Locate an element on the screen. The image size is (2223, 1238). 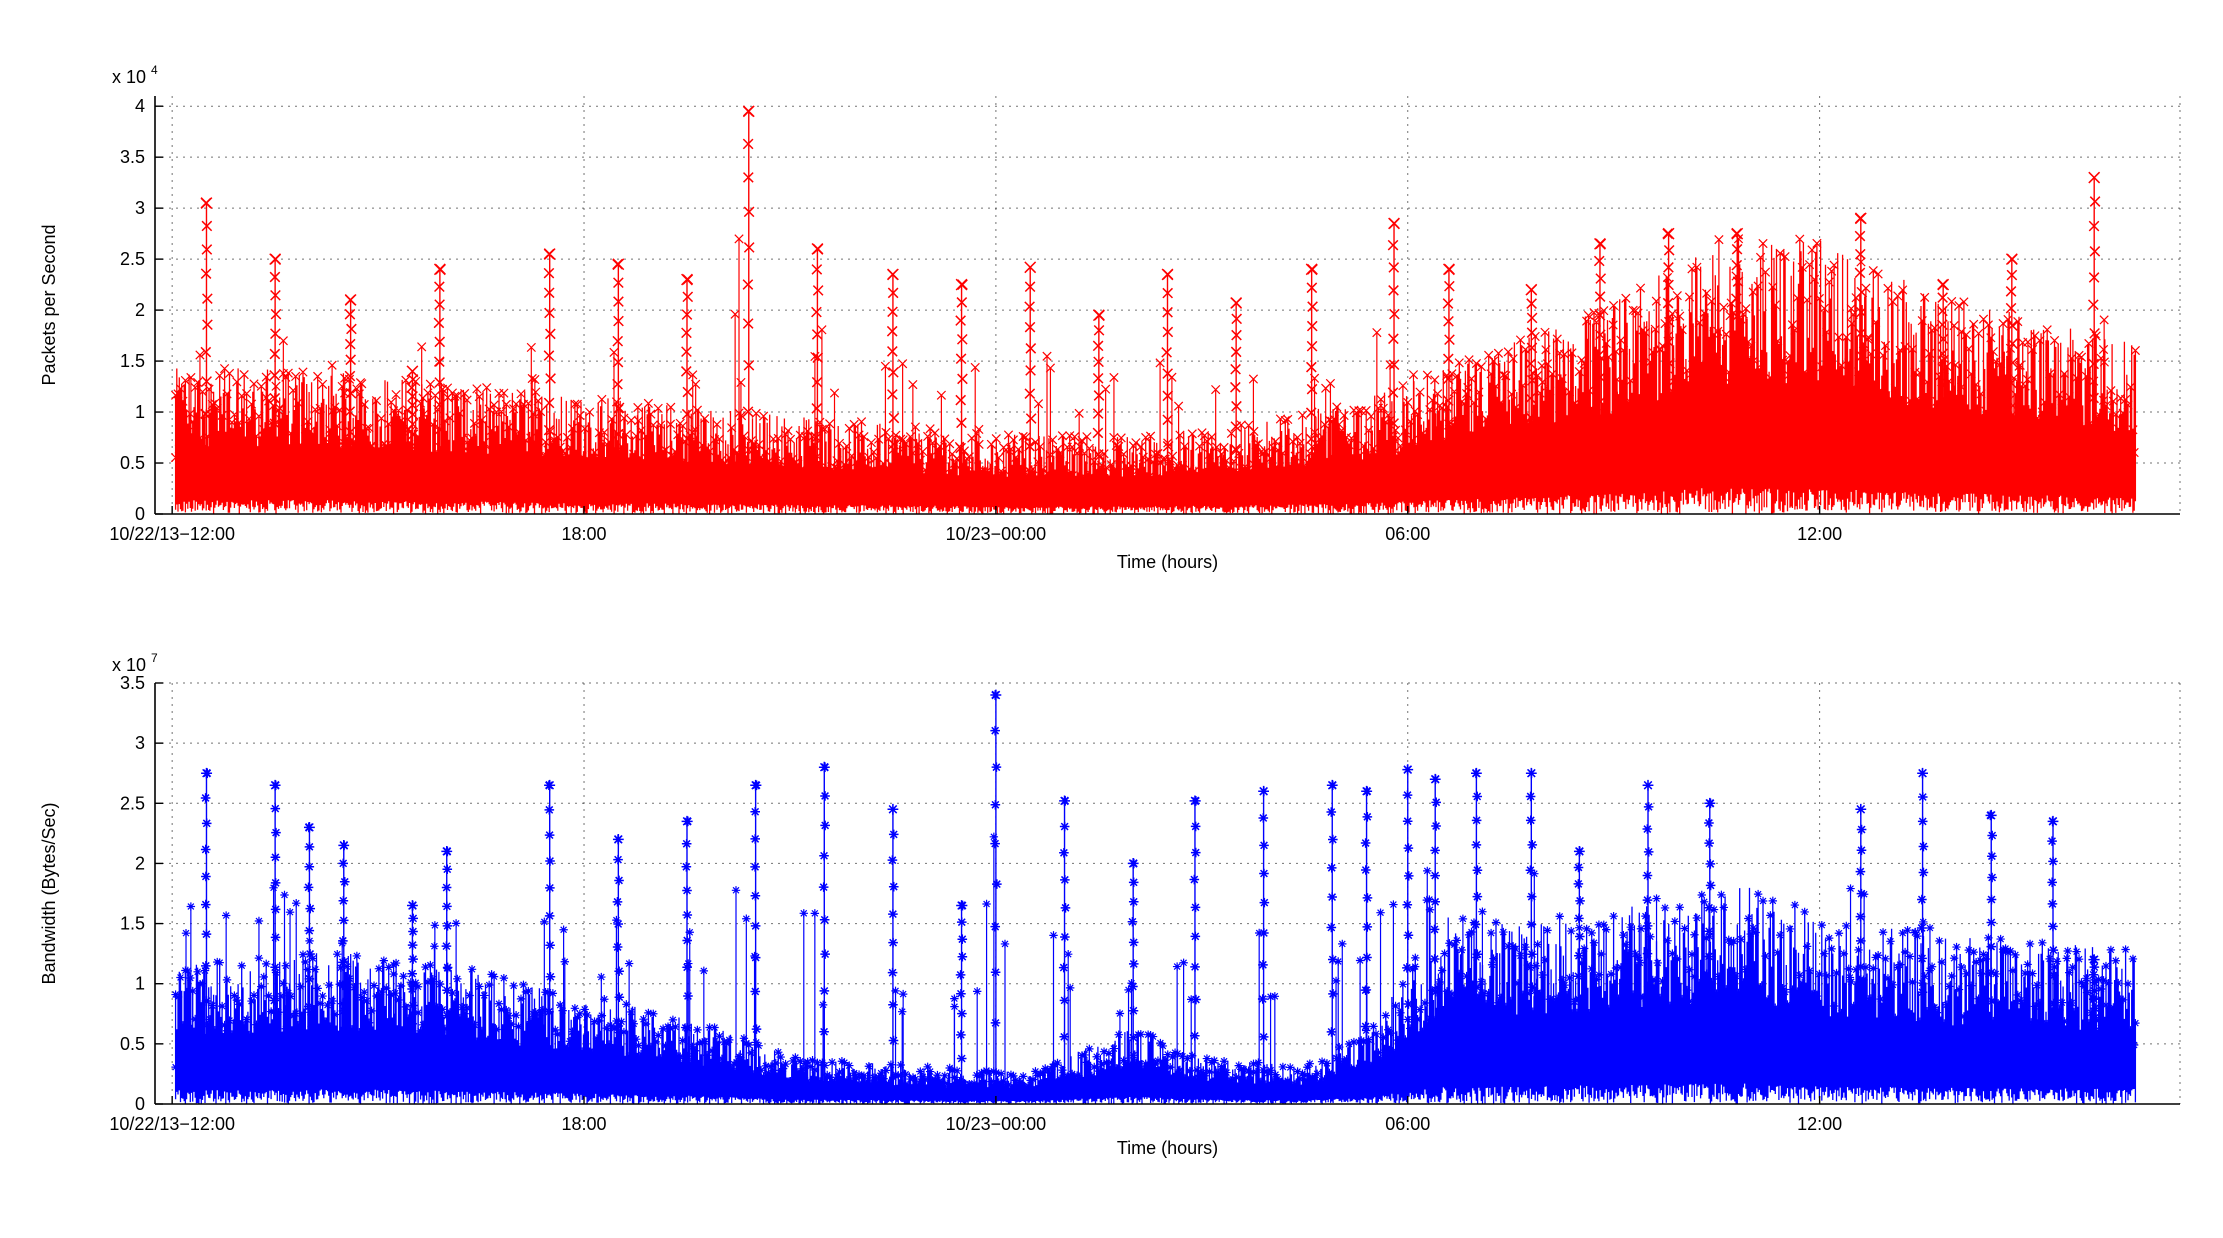
x-tick-label: 06:00 is located at coordinates (1407, 1124).